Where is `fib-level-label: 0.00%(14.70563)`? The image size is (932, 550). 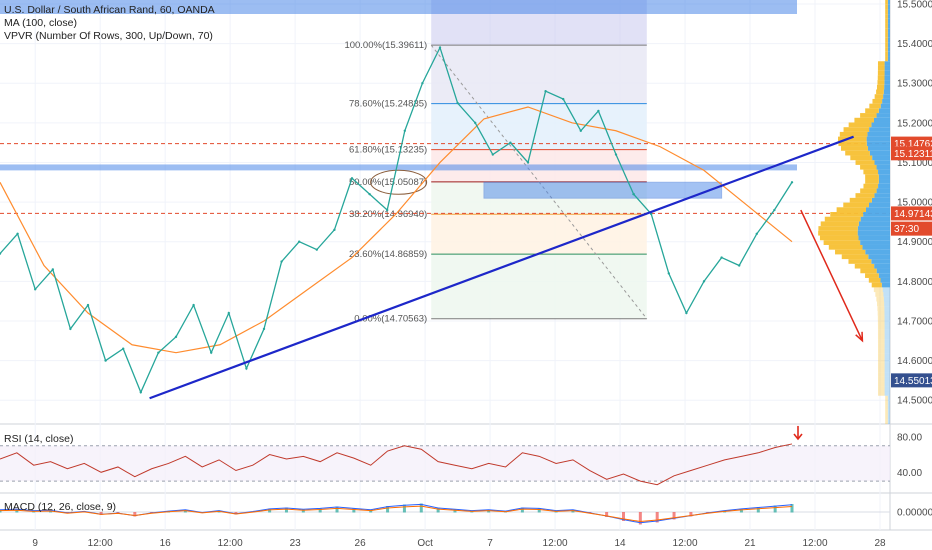 fib-level-label: 0.00%(14.70563) is located at coordinates (390, 319).